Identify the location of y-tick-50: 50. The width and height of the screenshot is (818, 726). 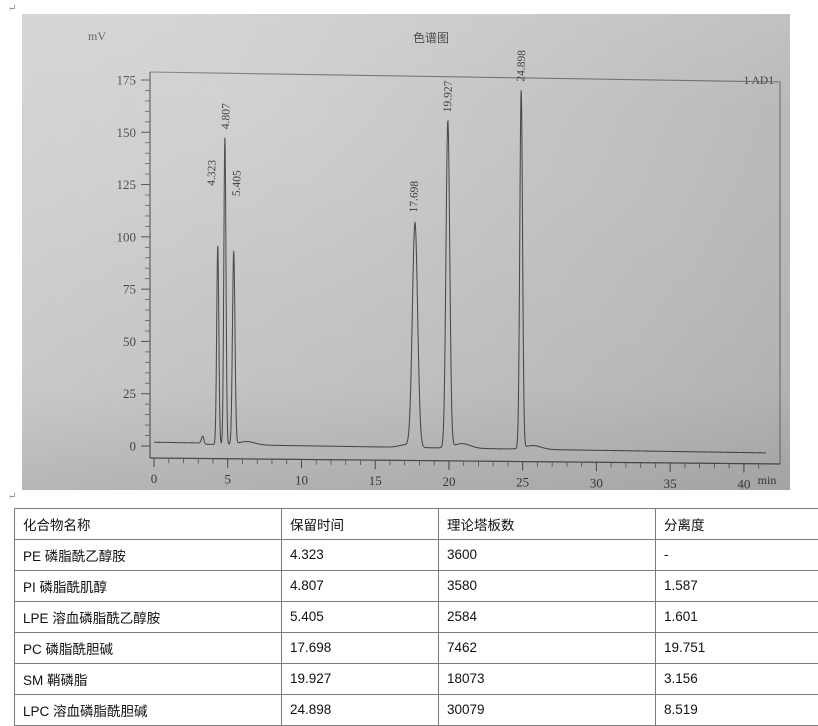
(129, 341).